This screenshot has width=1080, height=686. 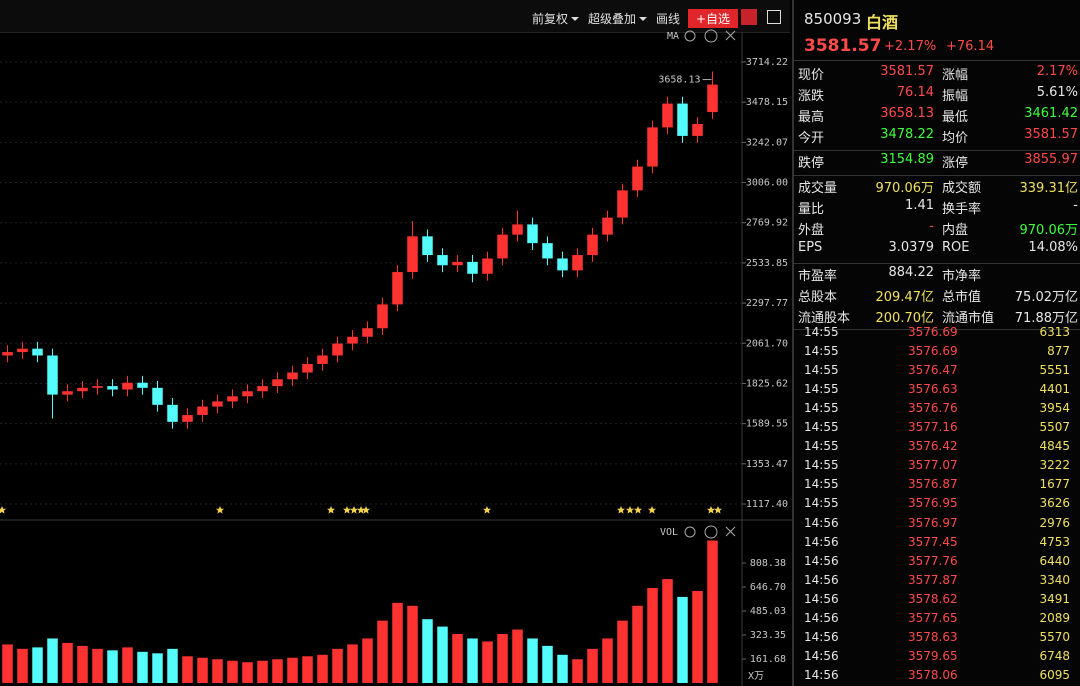 What do you see at coordinates (1054, 446) in the screenshot?
I see `trade-volume: 4845` at bounding box center [1054, 446].